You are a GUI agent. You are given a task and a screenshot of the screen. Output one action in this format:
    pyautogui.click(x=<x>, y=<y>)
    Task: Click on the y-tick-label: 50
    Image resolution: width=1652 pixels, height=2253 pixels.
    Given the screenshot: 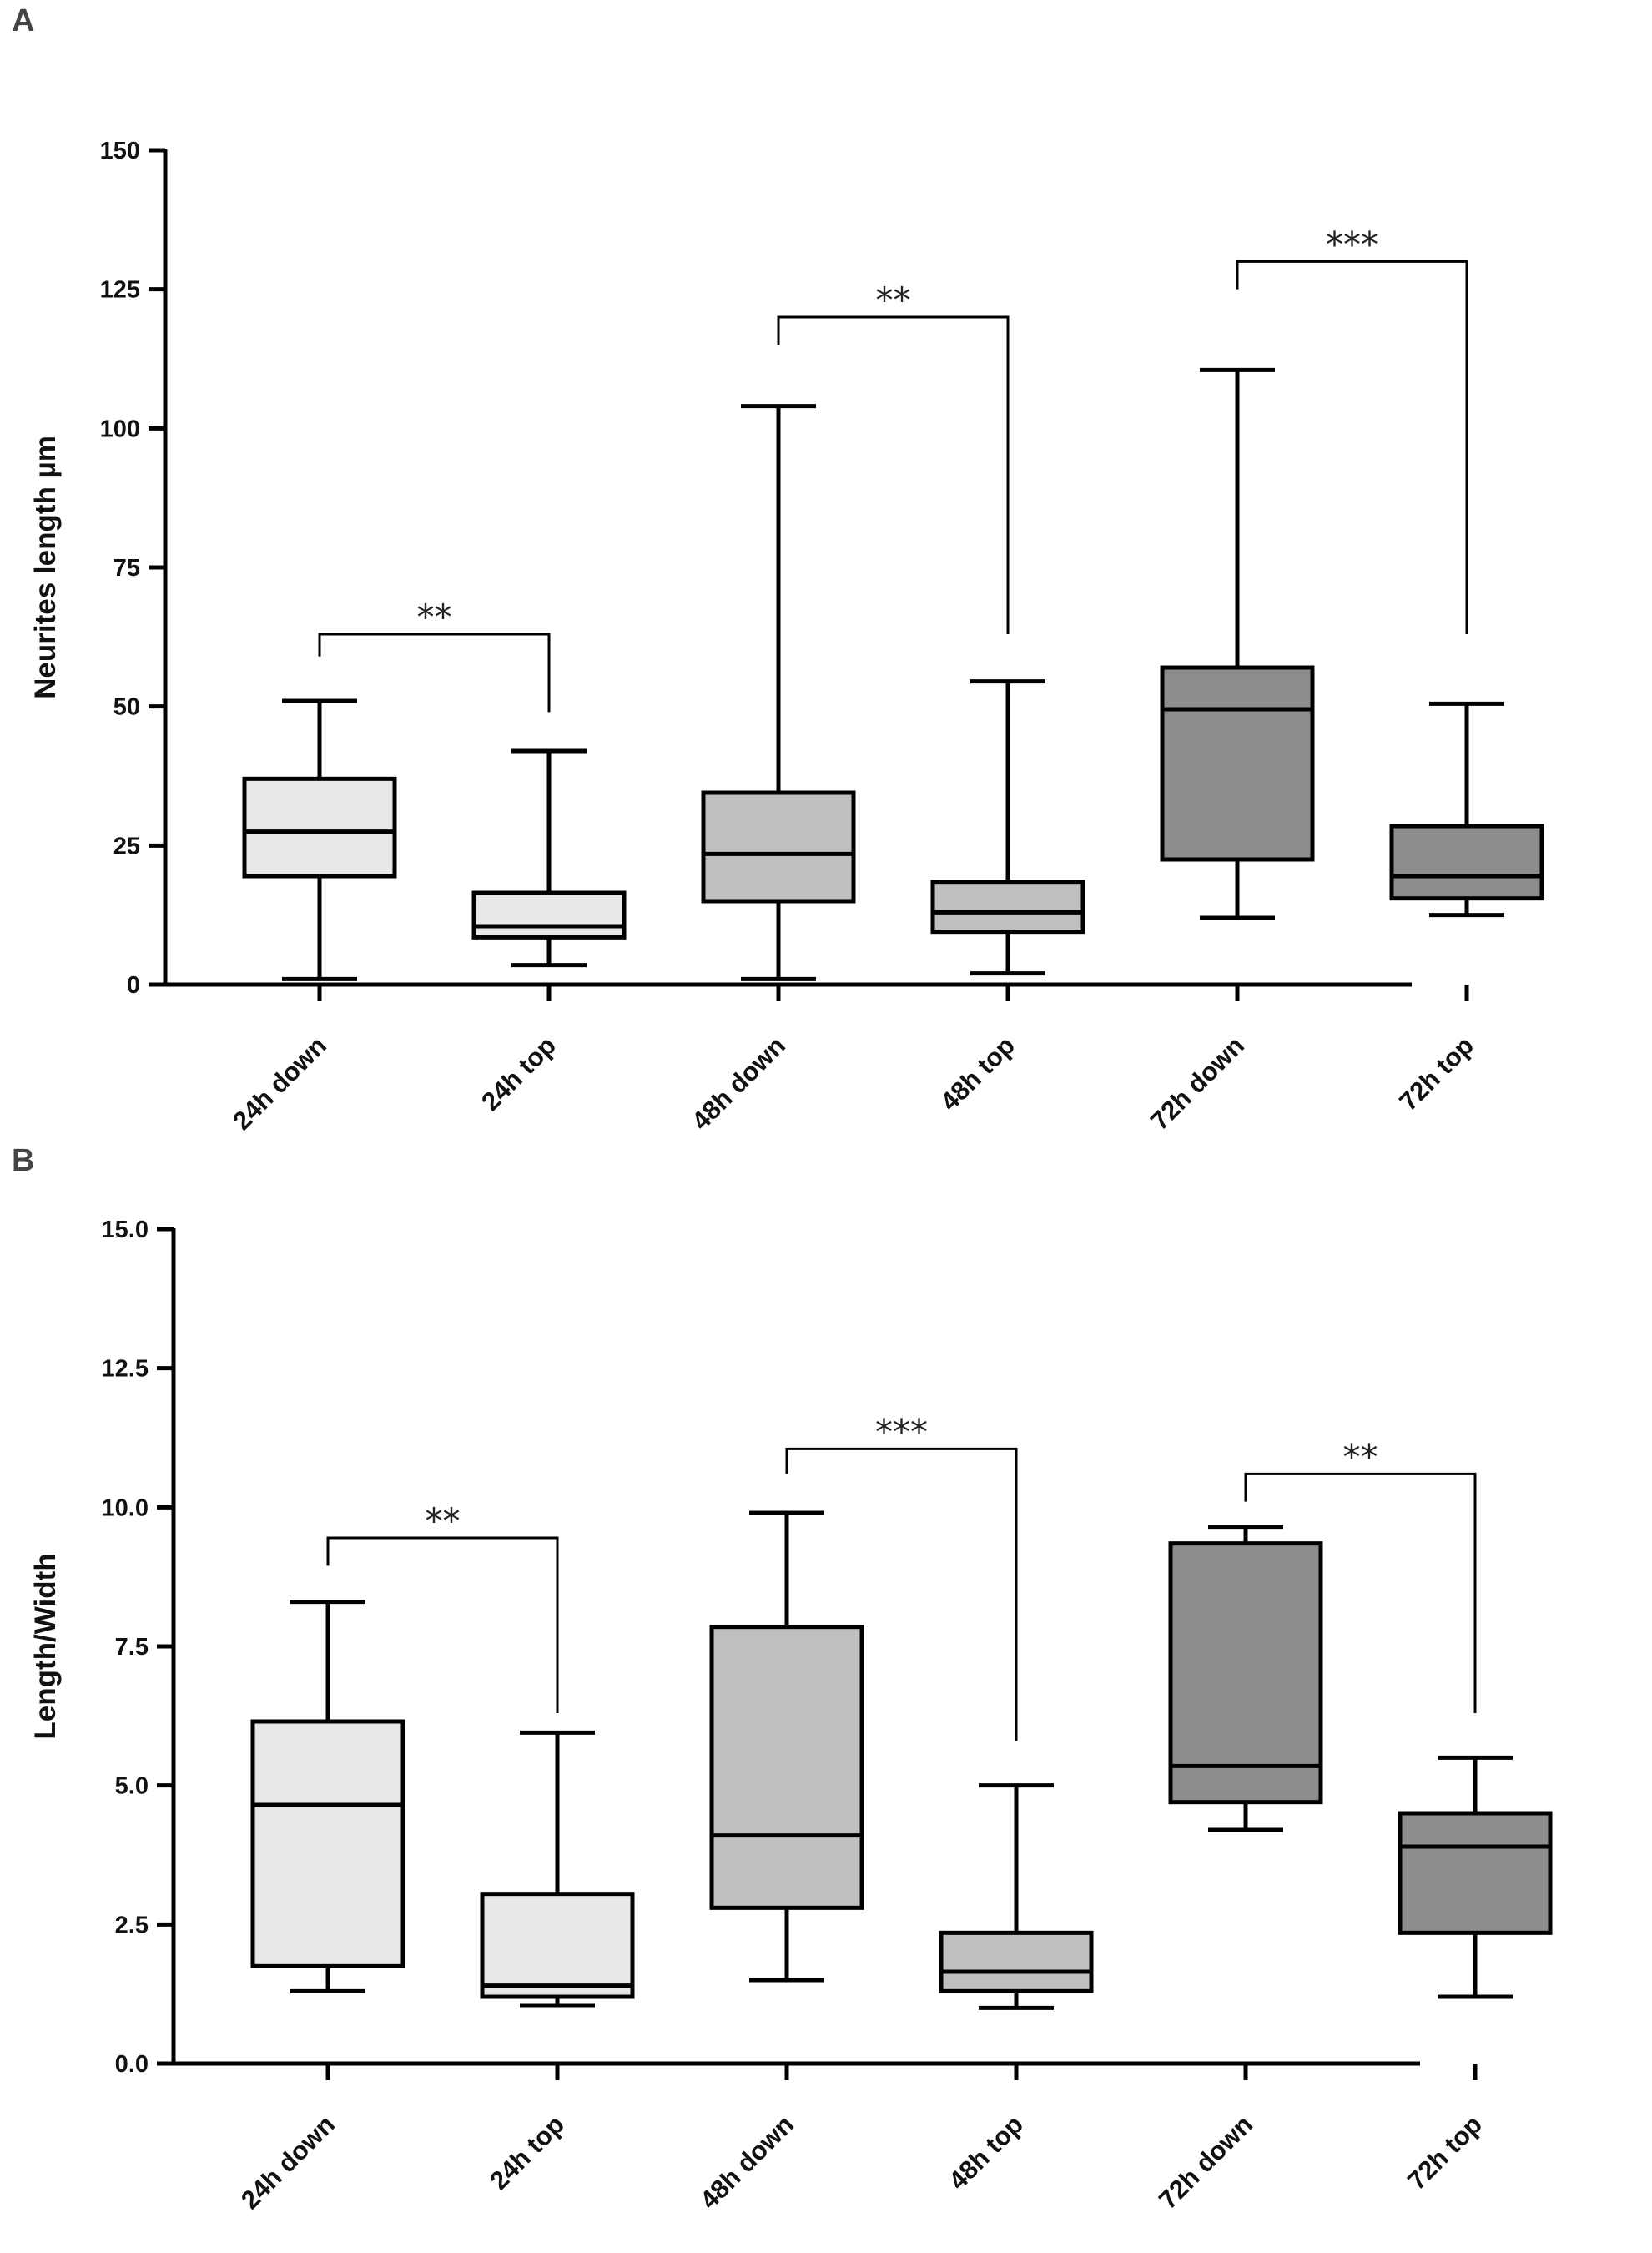 What is the action you would take?
    pyautogui.click(x=126, y=707)
    